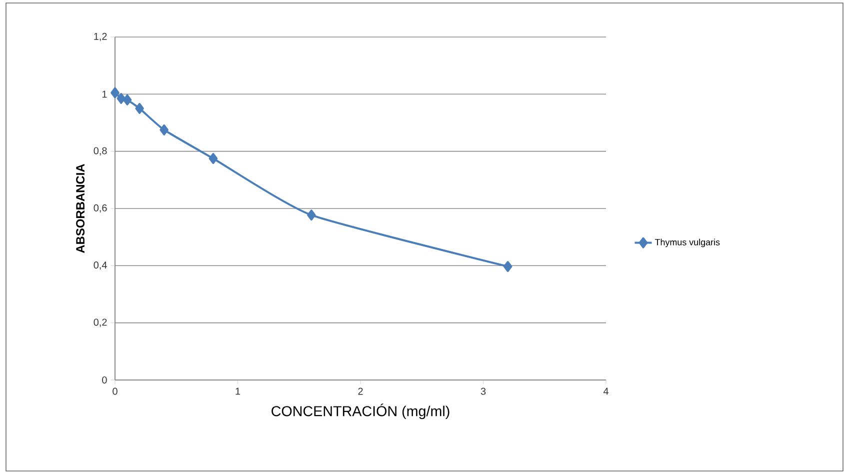  What do you see at coordinates (100, 151) in the screenshot?
I see `y-tick-label: 0,8` at bounding box center [100, 151].